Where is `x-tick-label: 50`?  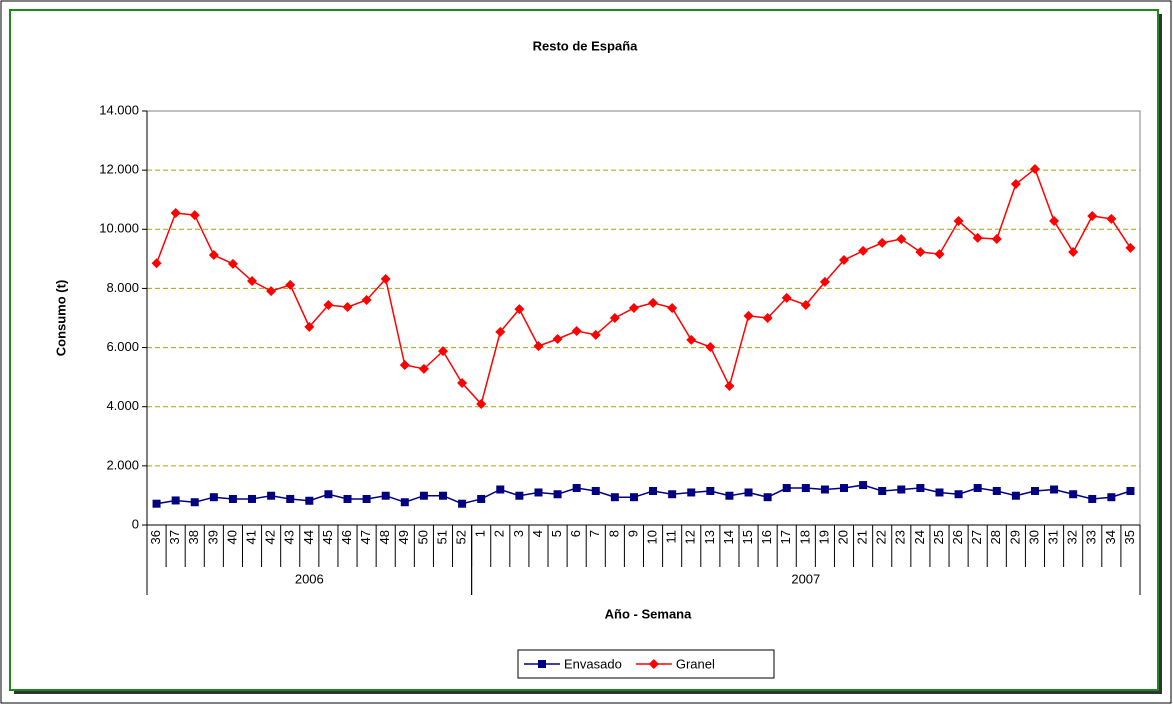 x-tick-label: 50 is located at coordinates (422, 537).